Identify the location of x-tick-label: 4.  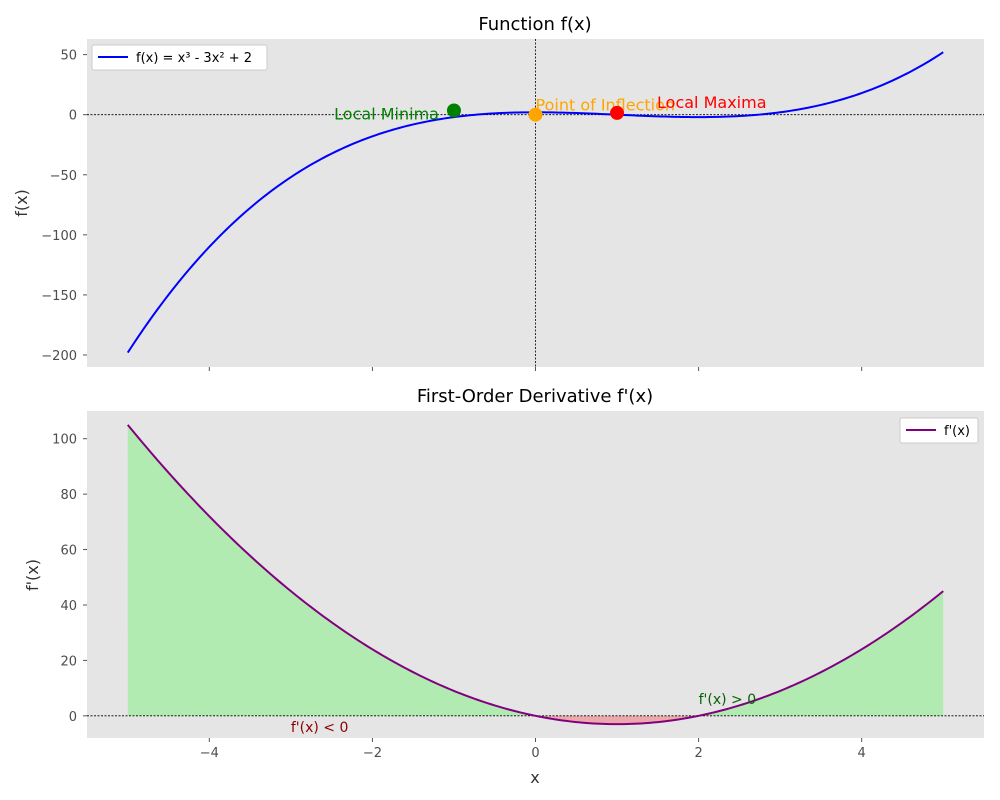
(862, 753).